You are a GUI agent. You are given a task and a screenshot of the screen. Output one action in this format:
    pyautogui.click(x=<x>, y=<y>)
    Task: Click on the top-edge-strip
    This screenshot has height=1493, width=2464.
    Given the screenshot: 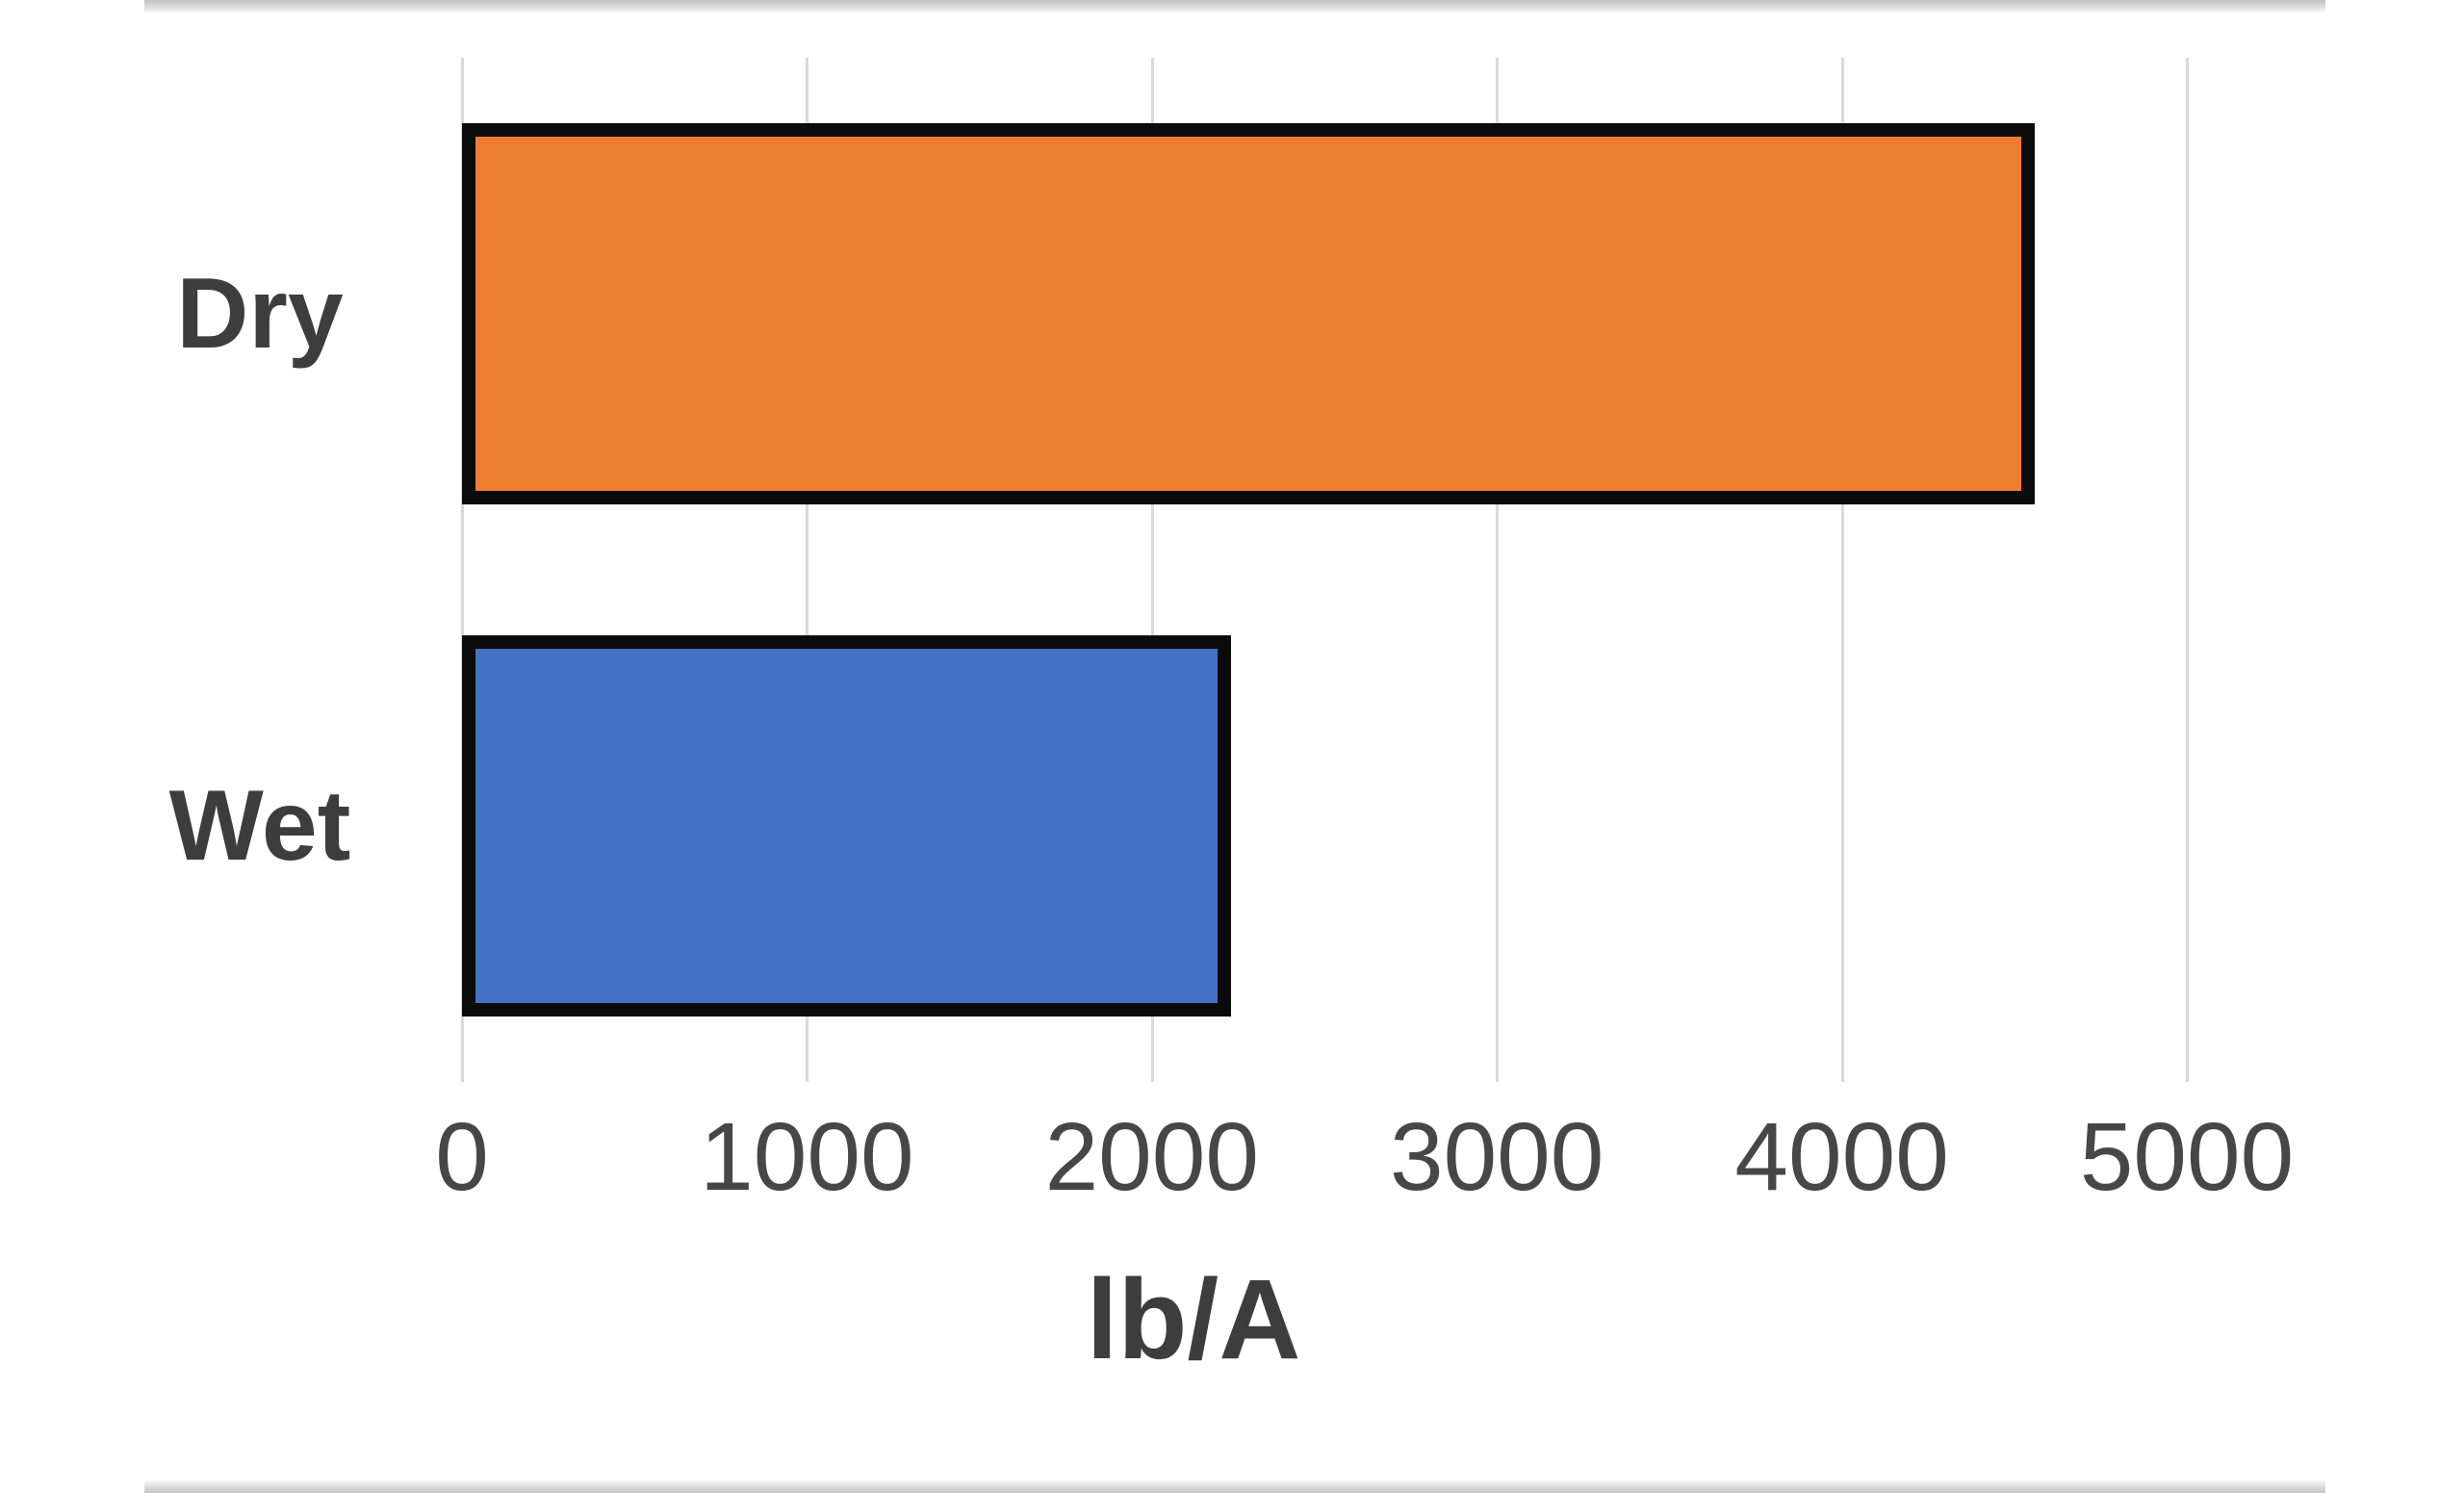 What is the action you would take?
    pyautogui.click(x=1234, y=6)
    